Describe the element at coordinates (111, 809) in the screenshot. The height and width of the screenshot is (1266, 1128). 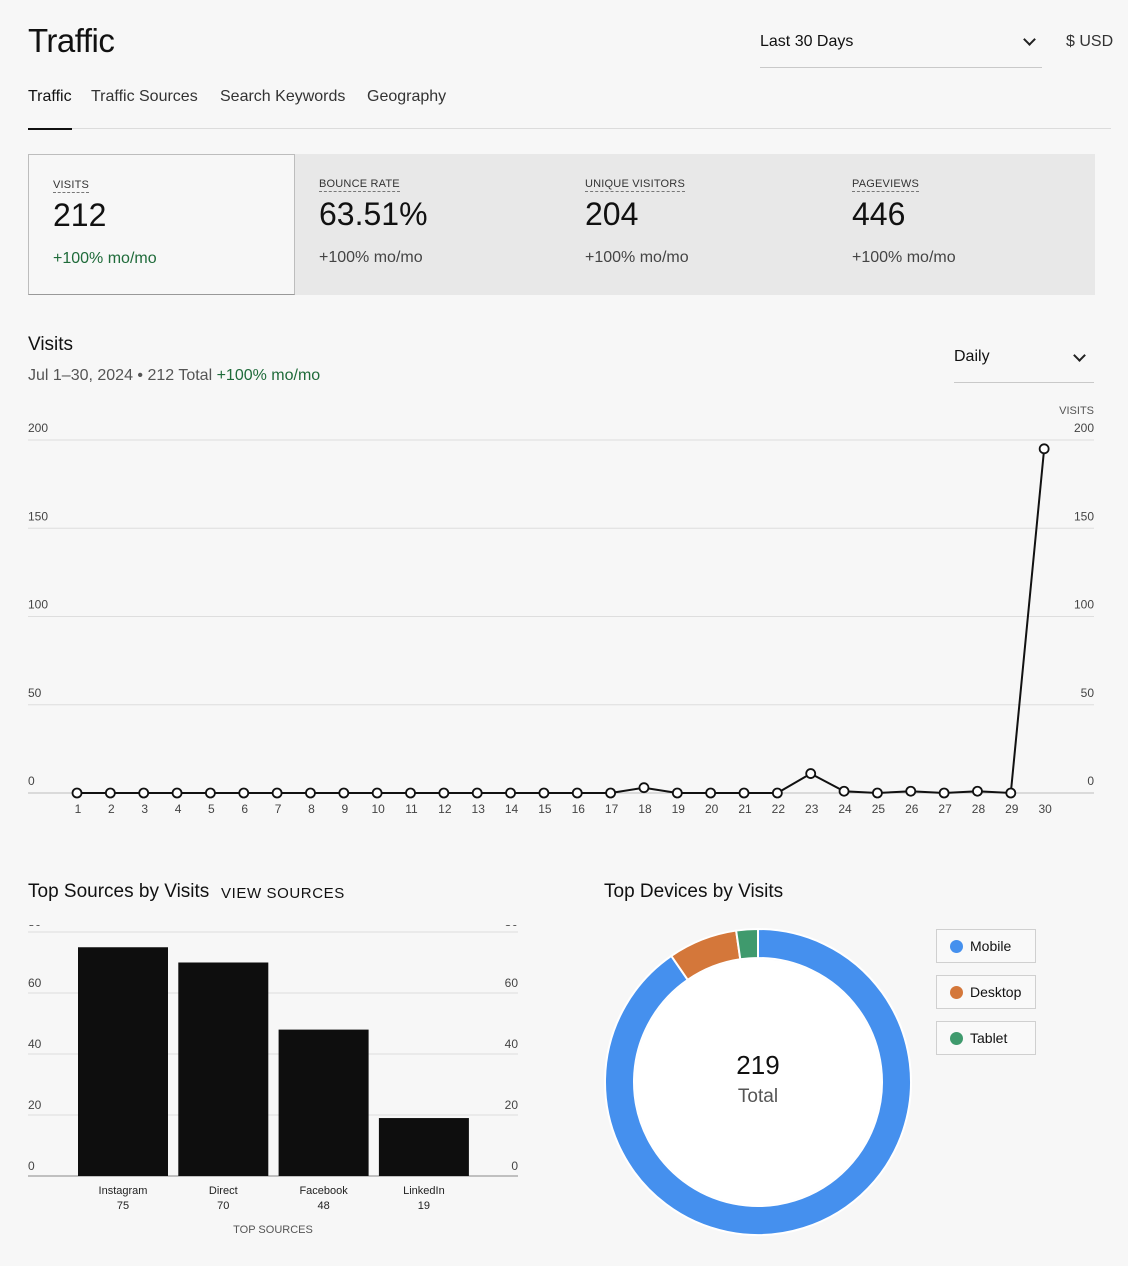
I see `x-tick-label: 2` at that location.